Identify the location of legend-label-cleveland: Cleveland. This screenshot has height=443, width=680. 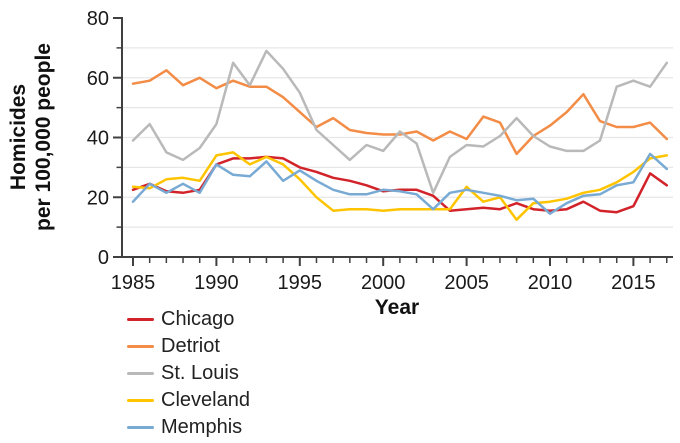
(205, 400).